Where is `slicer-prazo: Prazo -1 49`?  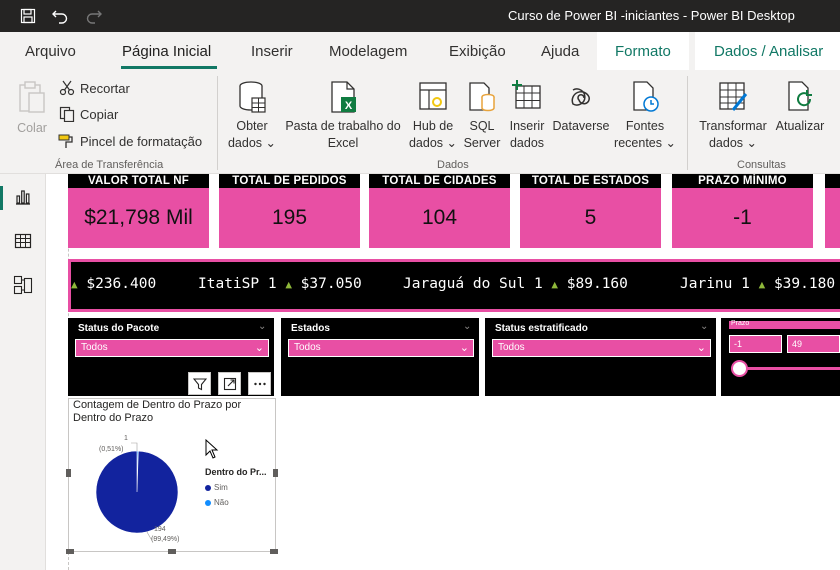
slicer-prazo: Prazo -1 49 is located at coordinates (780, 357).